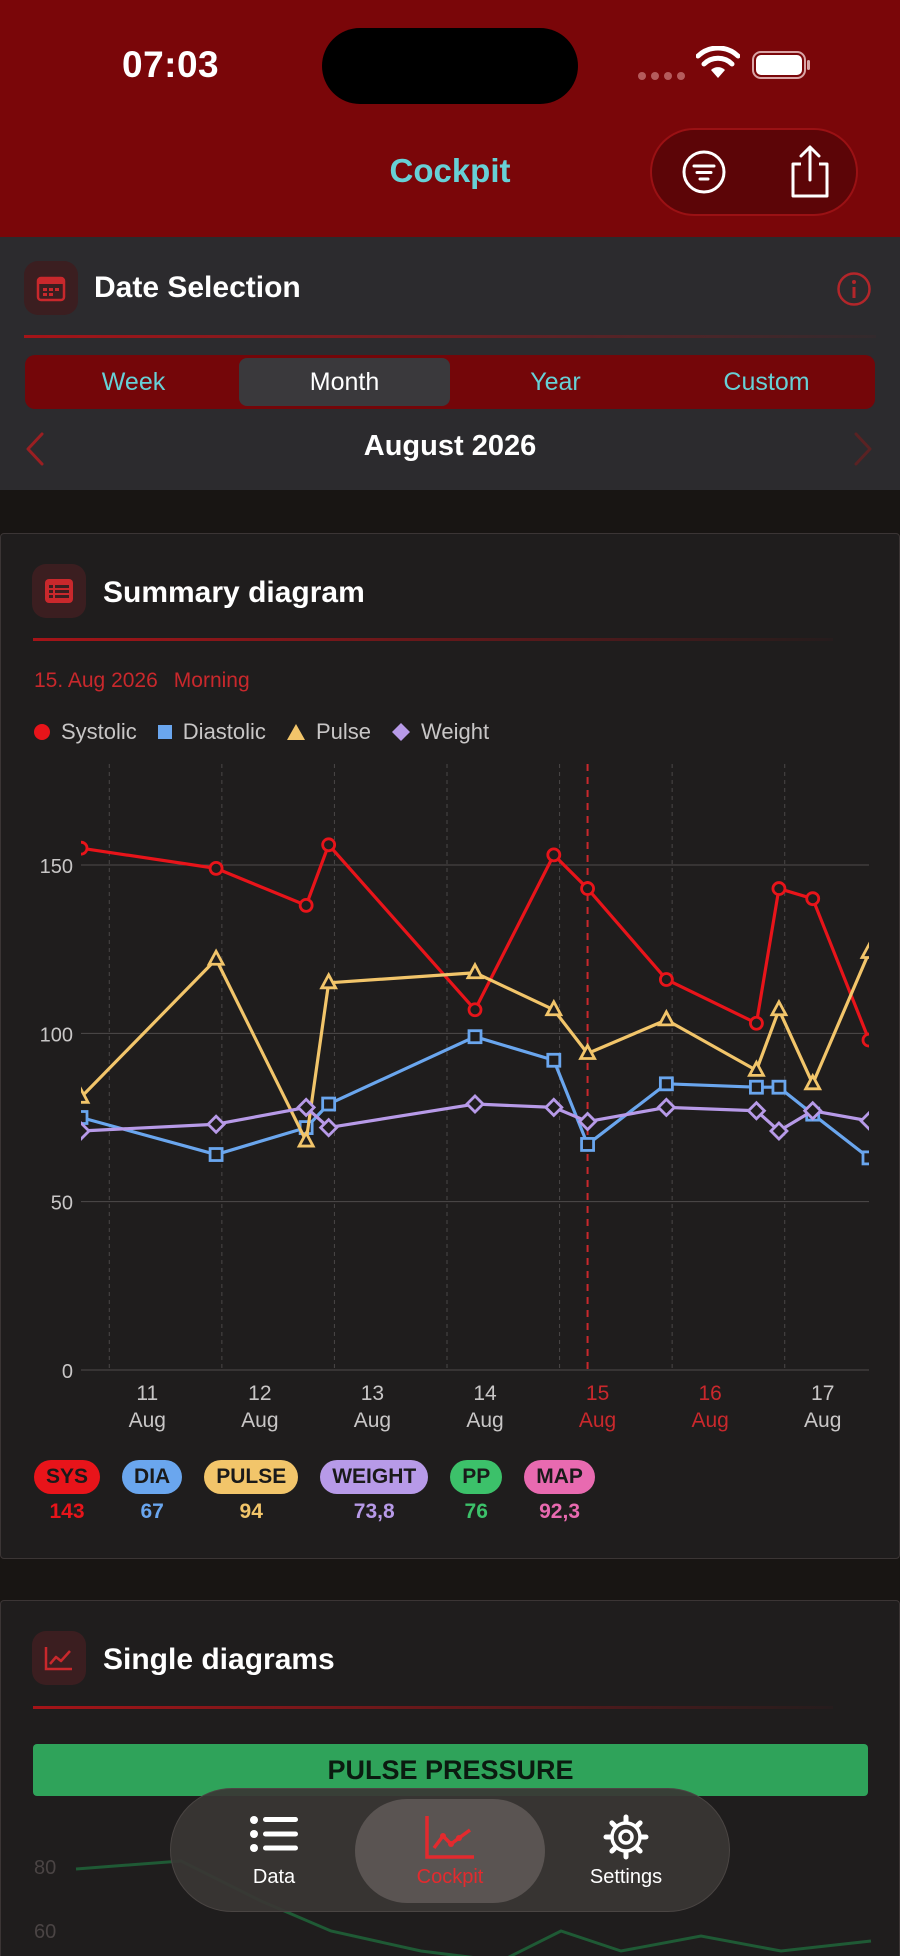 This screenshot has width=900, height=1956. Describe the element at coordinates (211, 680) in the screenshot. I see `selected-time: Morning` at that location.